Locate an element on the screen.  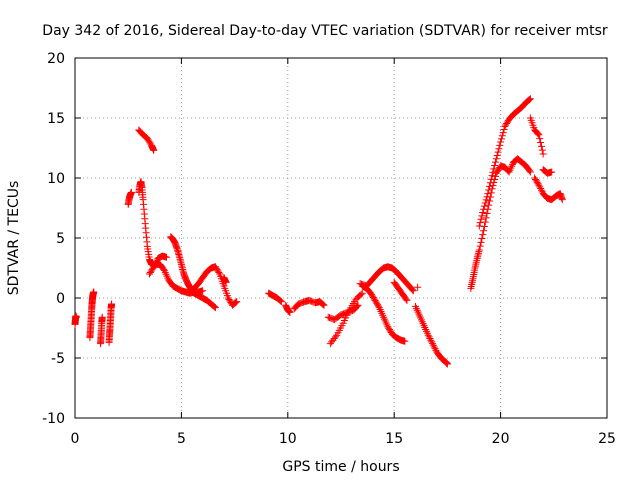
y-tick-label: -10 is located at coordinates (53, 419).